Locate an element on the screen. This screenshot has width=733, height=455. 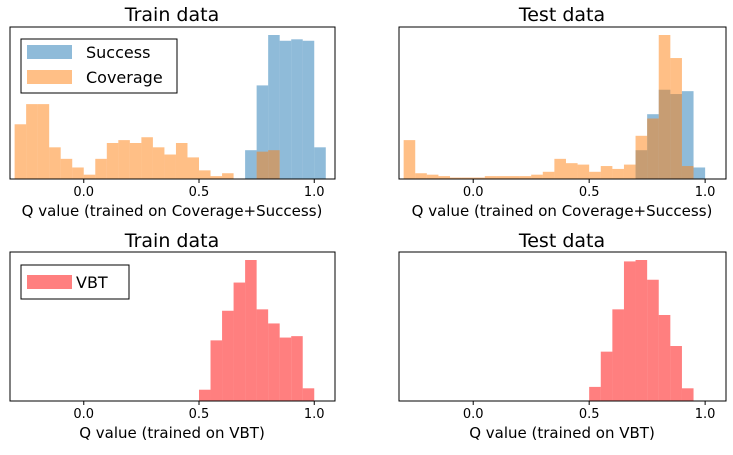
panel-title: Test data is located at coordinates (561, 241).